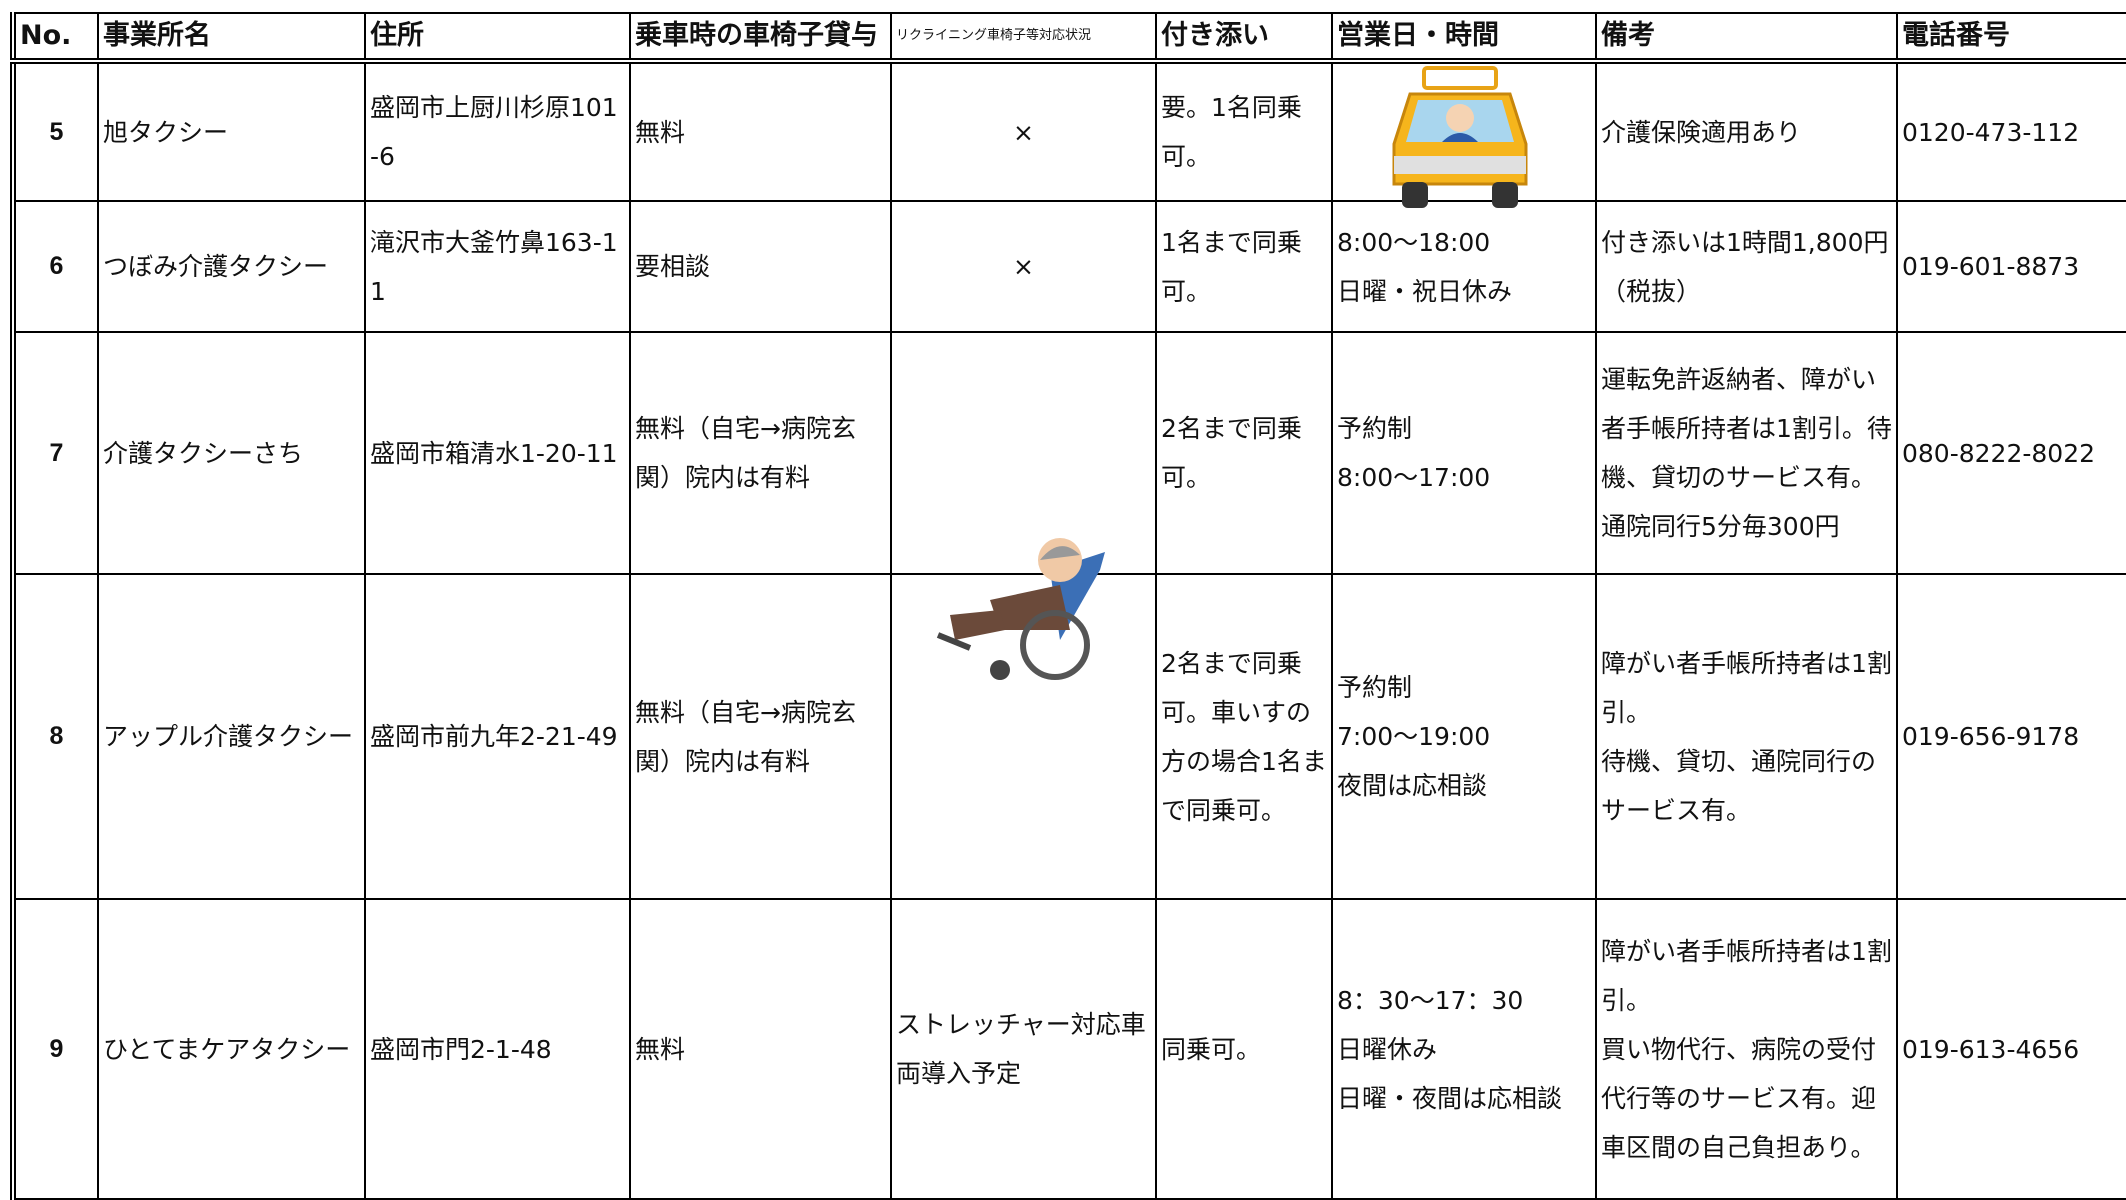  Describe the element at coordinates (1023, 453) in the screenshot. I see `table-cell` at that location.